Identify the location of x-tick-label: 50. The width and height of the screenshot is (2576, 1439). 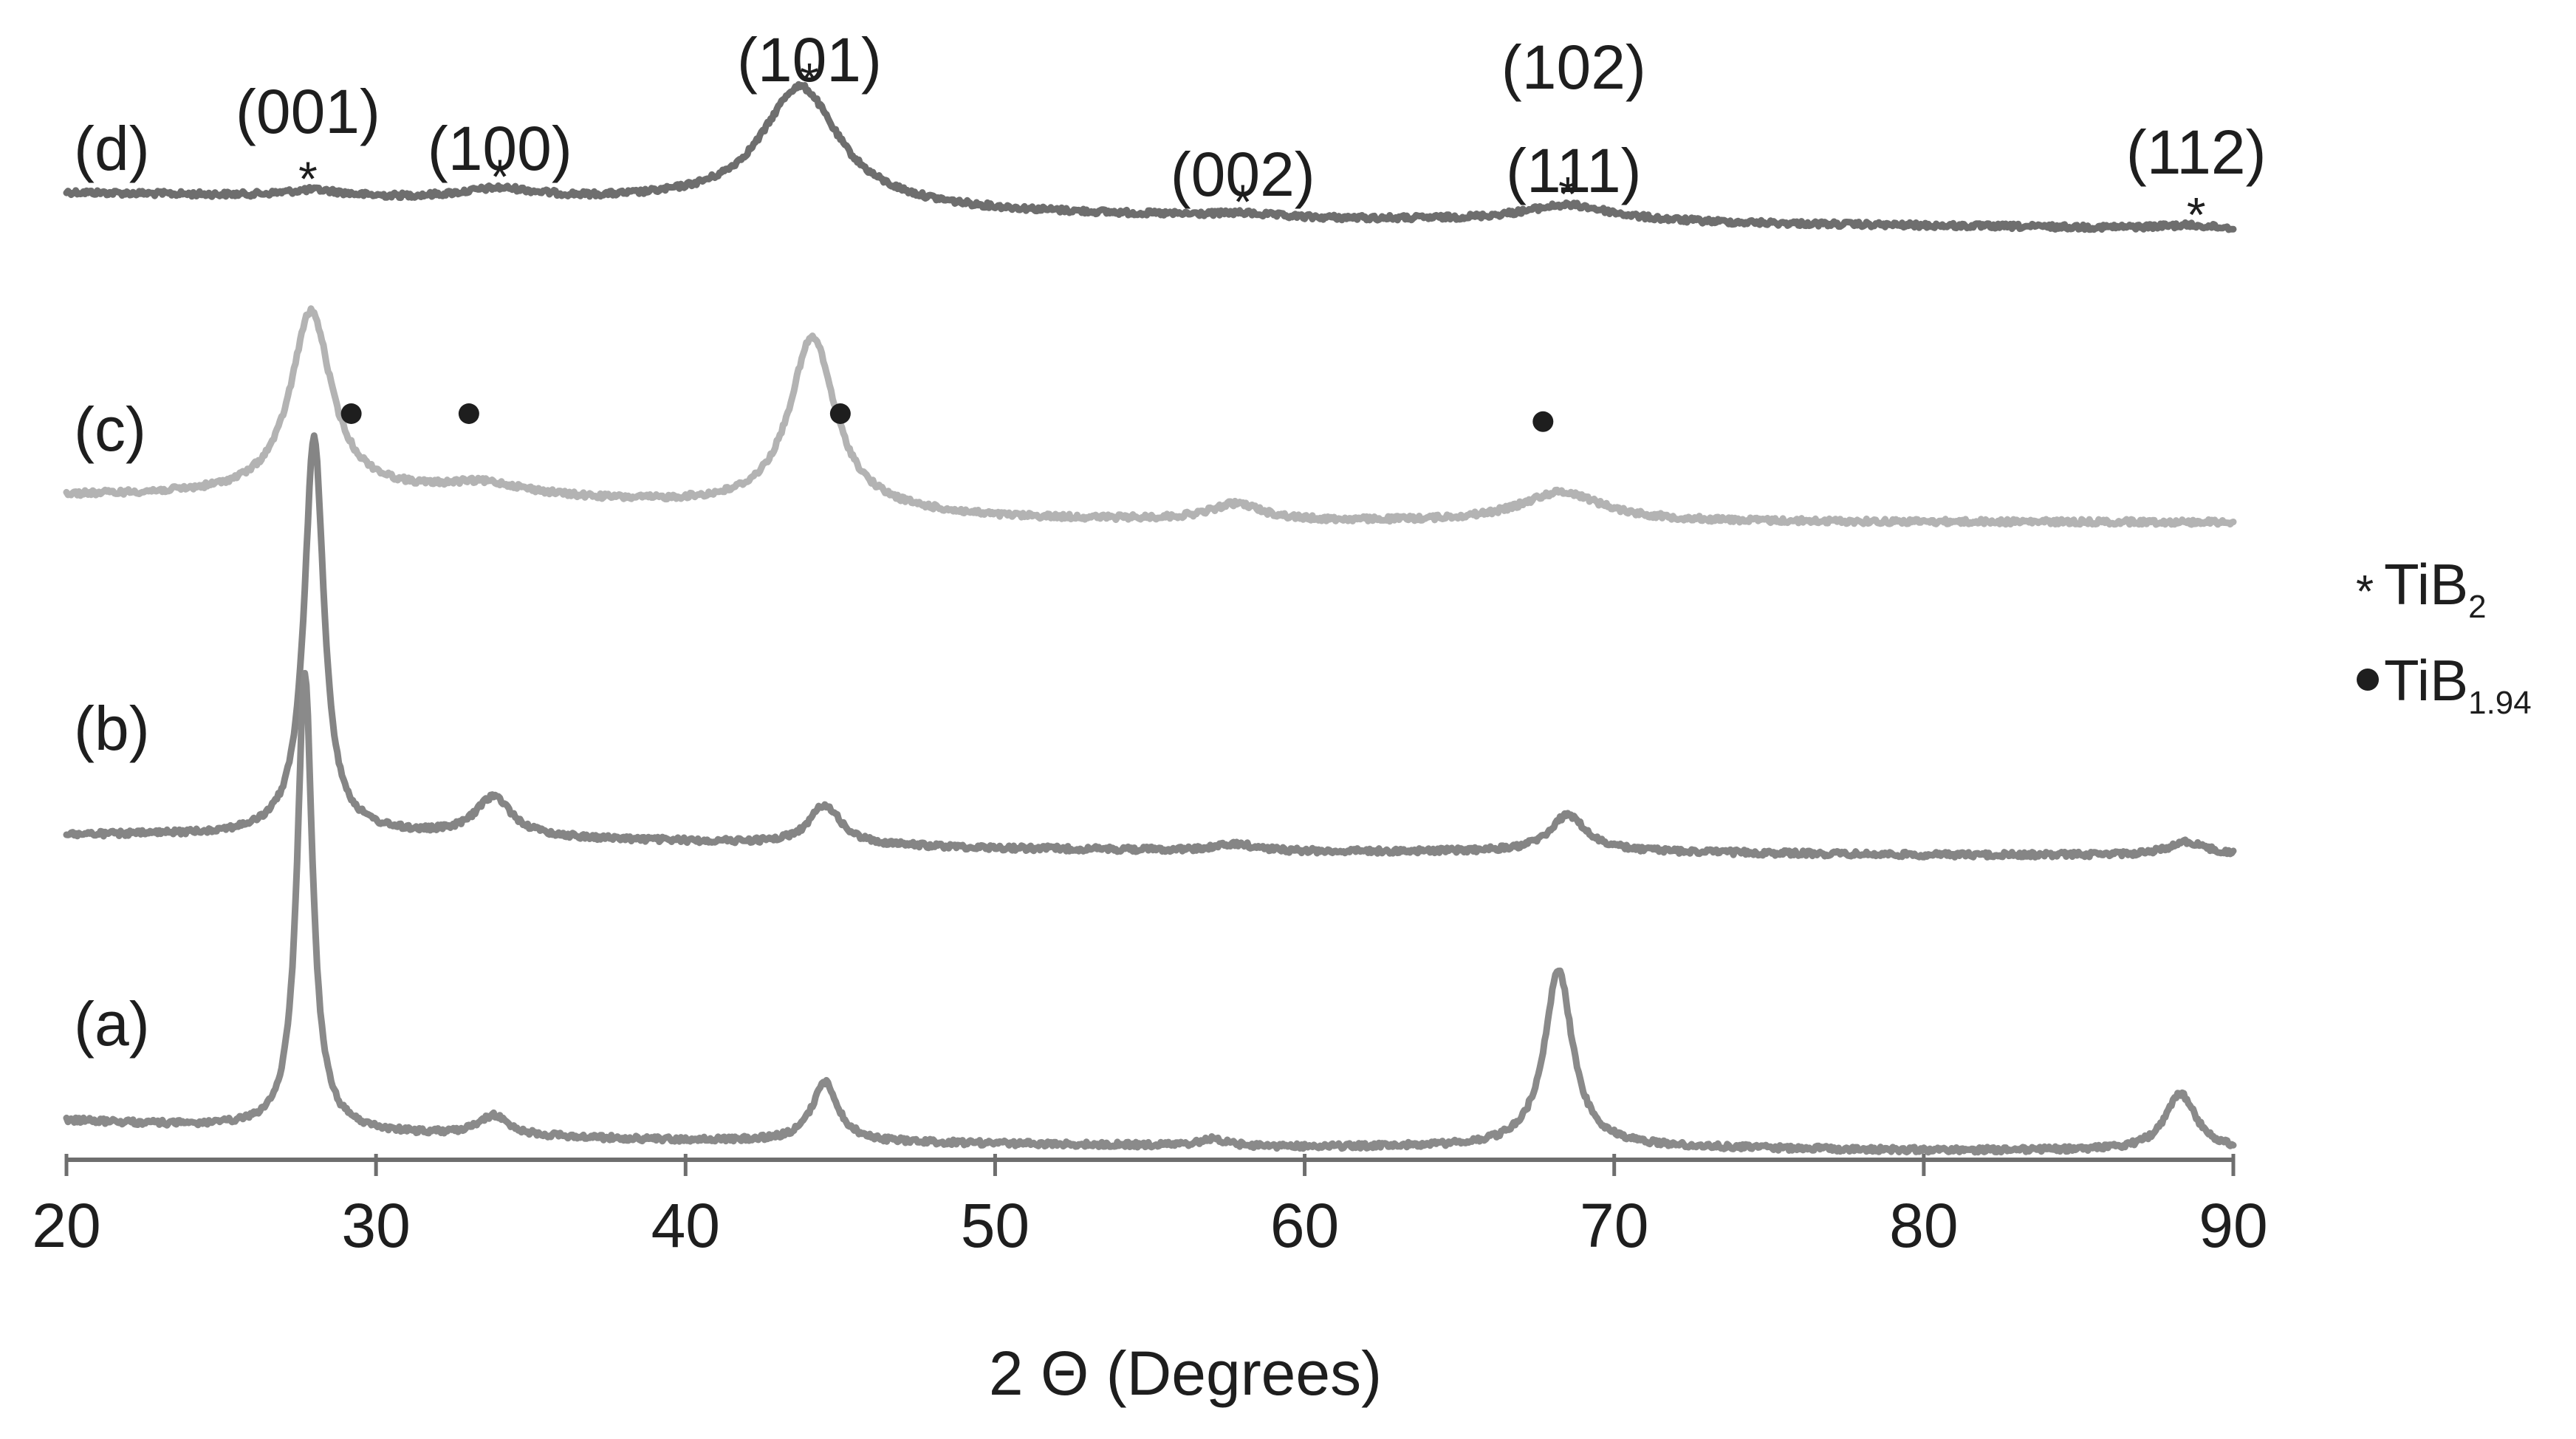
(995, 1226).